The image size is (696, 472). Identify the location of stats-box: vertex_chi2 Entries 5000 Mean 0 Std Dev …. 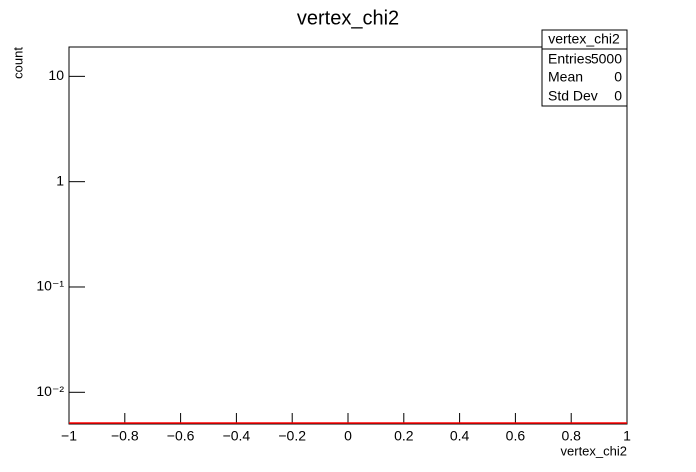
(584, 68).